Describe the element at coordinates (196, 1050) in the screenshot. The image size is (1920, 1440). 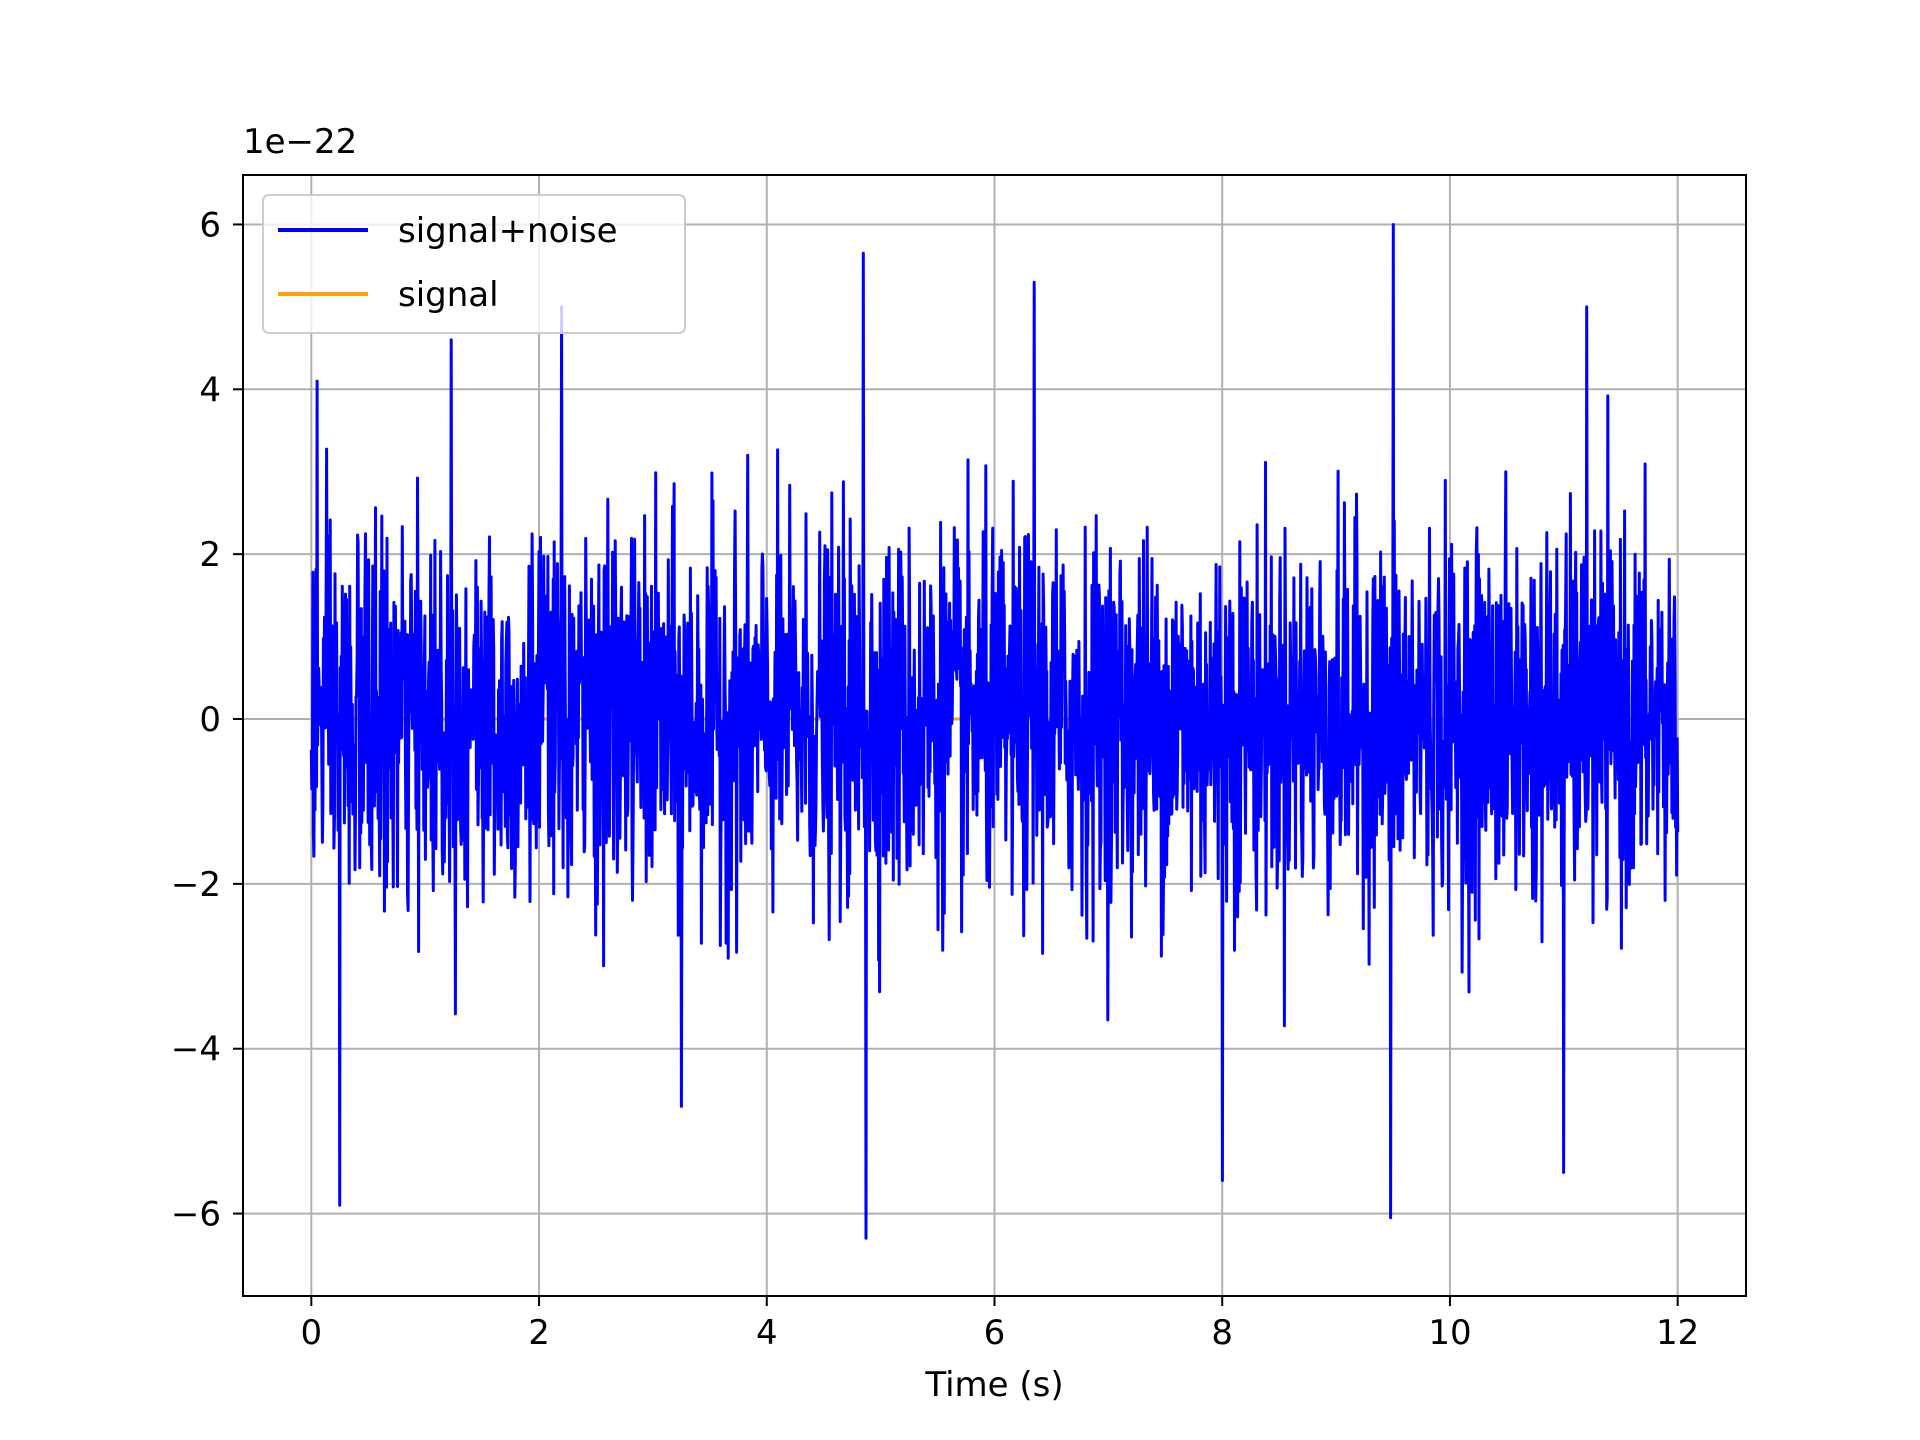
I see `y-tick-label: −4` at that location.